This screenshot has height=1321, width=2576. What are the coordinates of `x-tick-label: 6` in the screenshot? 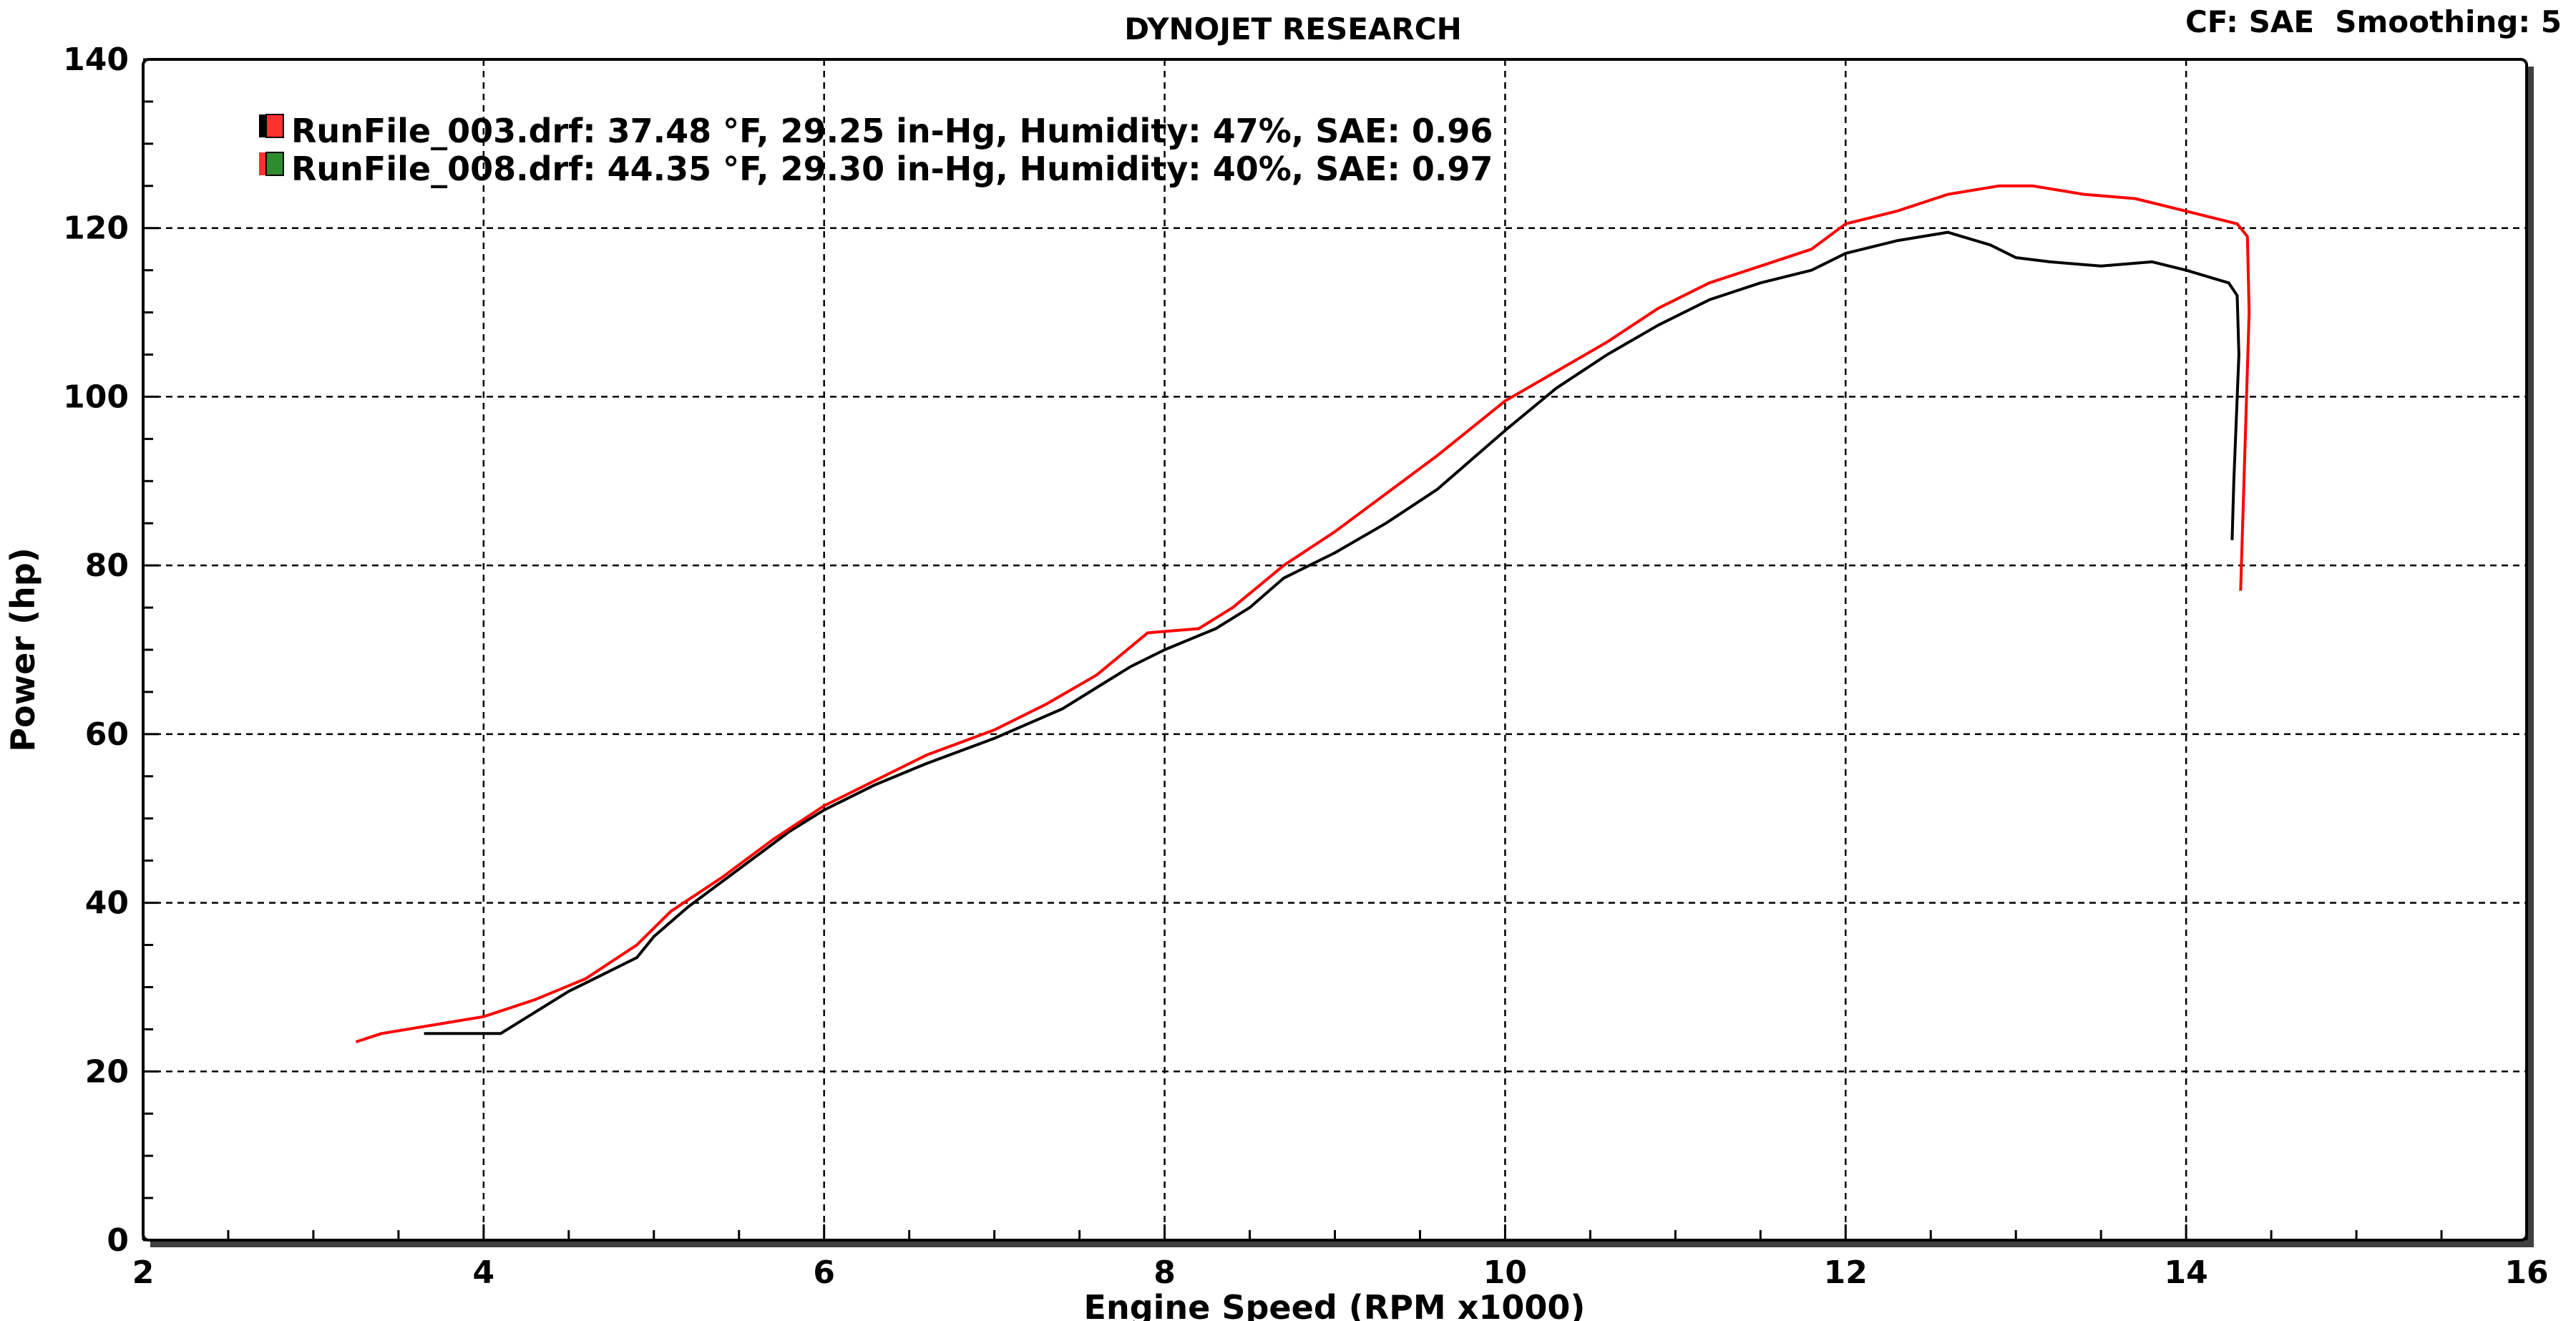 It's located at (824, 1272).